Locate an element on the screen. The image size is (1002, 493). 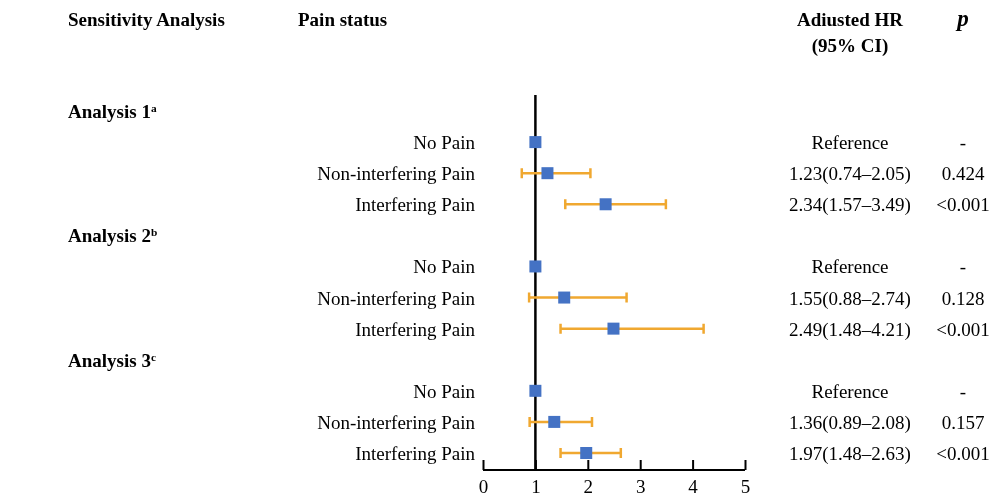
text: 1.36(0.89–2.08) is located at coordinates (850, 422).